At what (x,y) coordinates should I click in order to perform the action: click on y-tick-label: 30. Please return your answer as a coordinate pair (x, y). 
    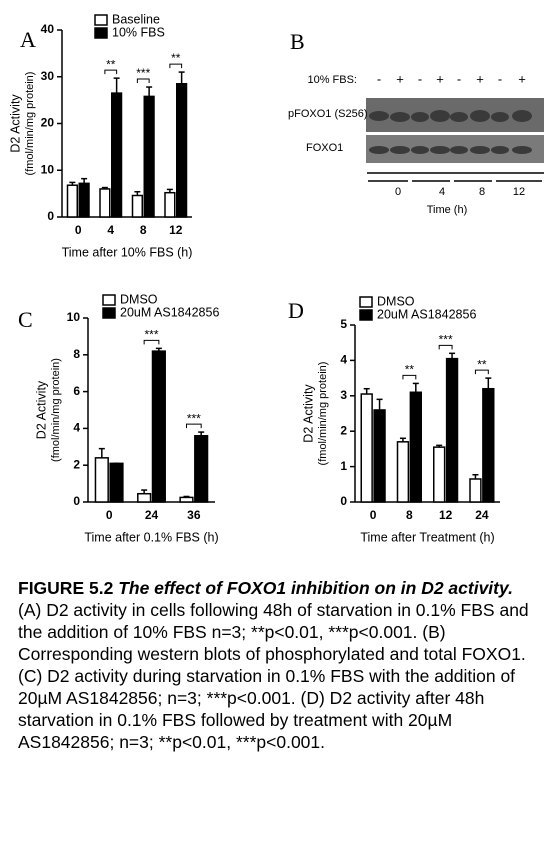
    Looking at the image, I should click on (48, 76).